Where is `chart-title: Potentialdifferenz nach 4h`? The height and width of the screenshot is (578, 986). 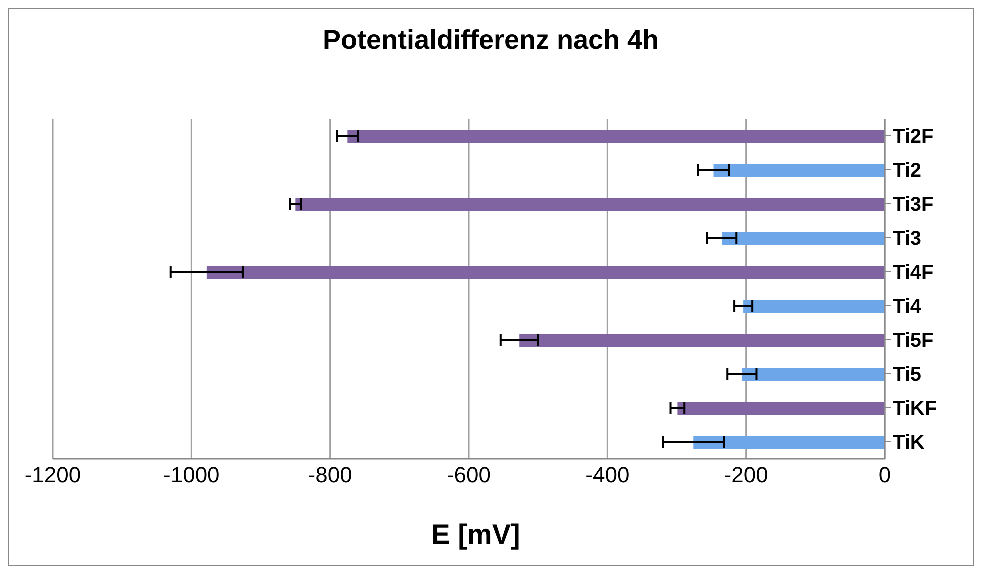 chart-title: Potentialdifferenz nach 4h is located at coordinates (491, 40).